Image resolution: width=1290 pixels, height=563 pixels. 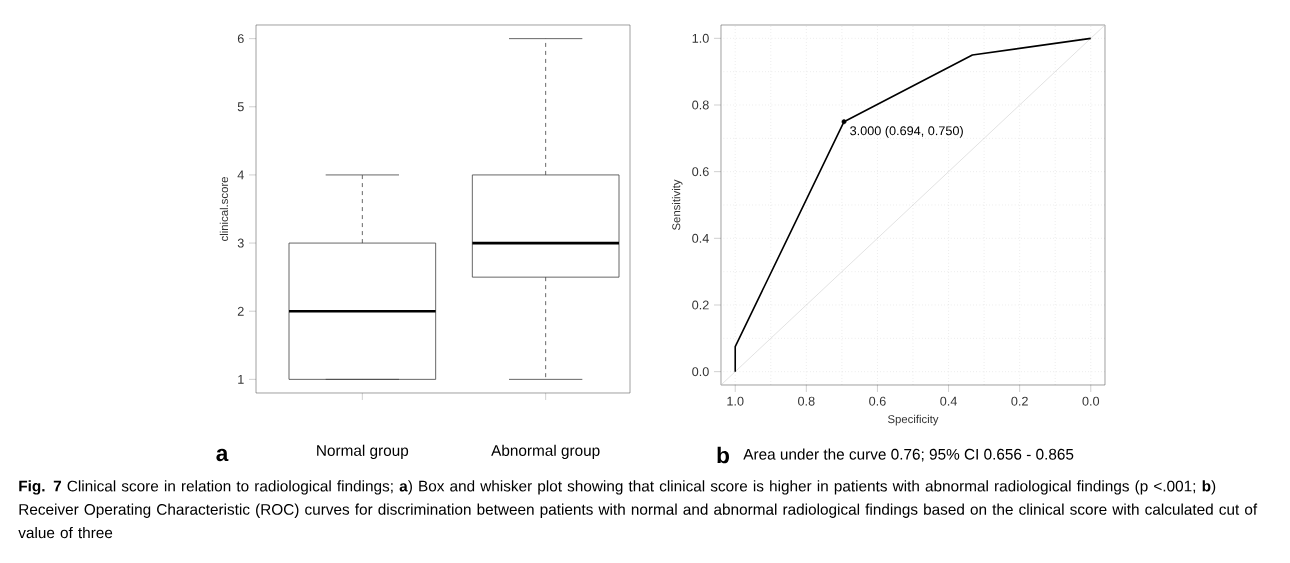 What do you see at coordinates (700, 305) in the screenshot?
I see `y-tick-label: 0.2` at bounding box center [700, 305].